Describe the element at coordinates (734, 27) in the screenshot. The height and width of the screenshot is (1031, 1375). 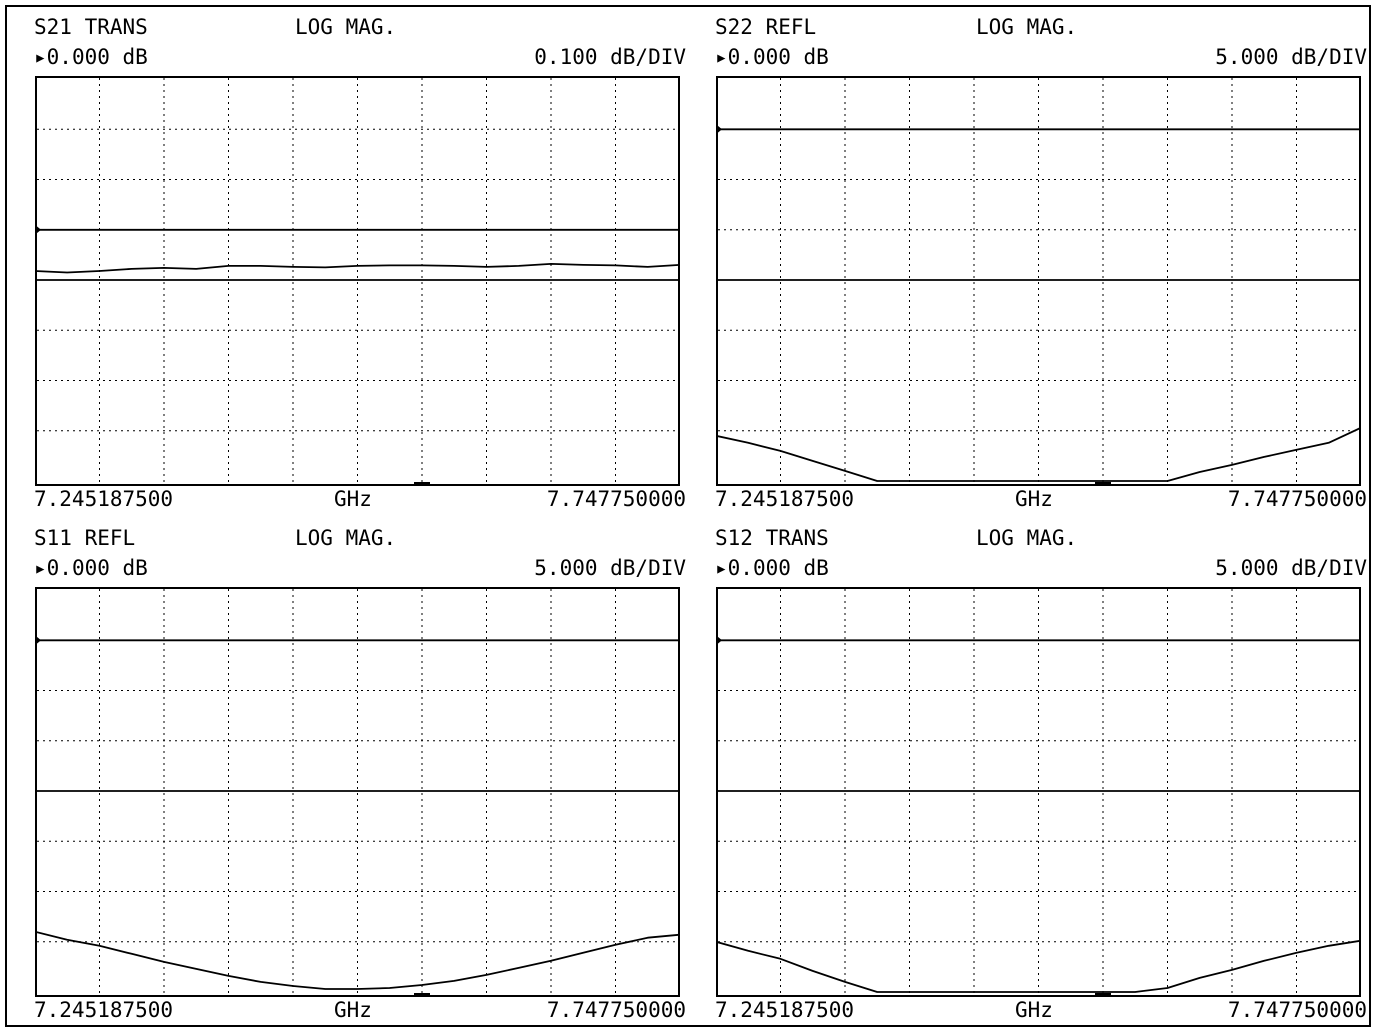
I see `param-label: S22` at that location.